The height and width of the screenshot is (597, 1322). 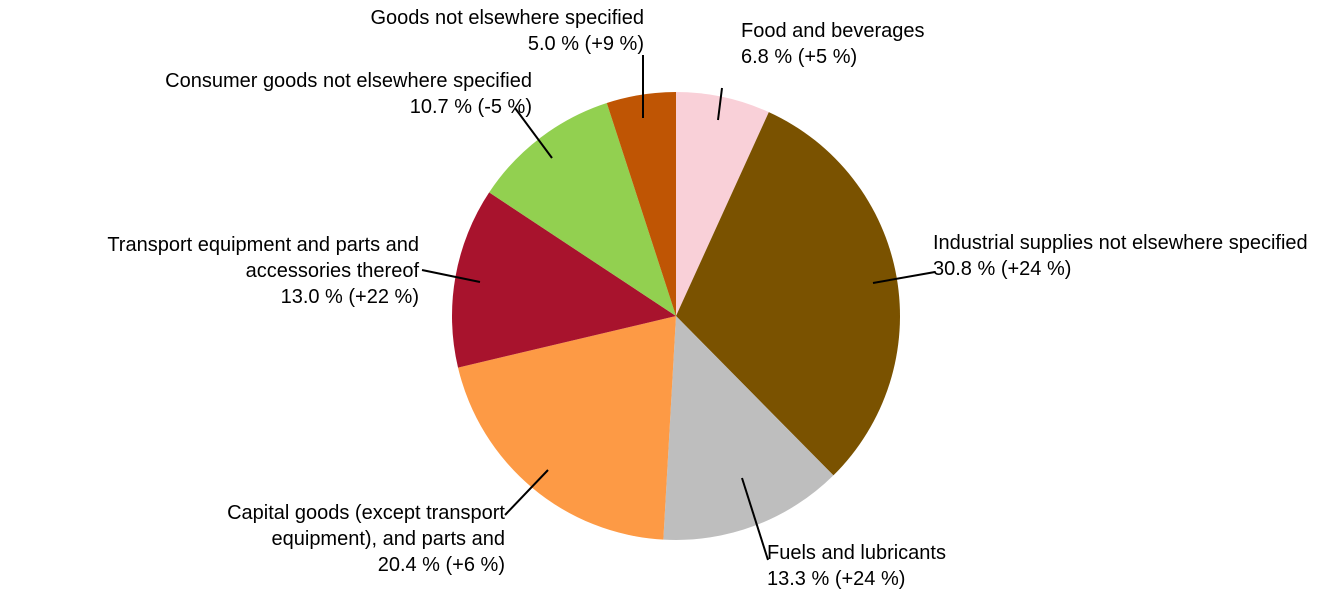 What do you see at coordinates (349, 297) in the screenshot?
I see `value-label: 13.0 % (+22 %)` at bounding box center [349, 297].